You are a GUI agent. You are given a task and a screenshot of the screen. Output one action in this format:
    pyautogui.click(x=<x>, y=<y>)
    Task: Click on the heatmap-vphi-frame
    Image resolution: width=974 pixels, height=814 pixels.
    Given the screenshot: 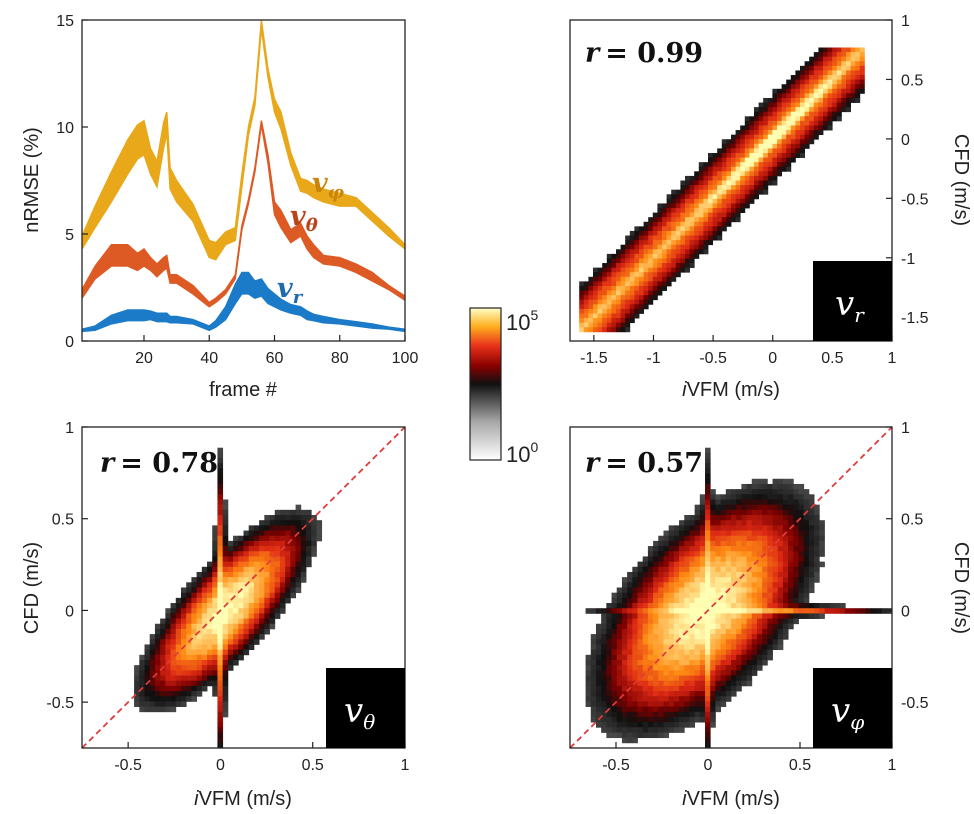 What is the action you would take?
    pyautogui.click(x=731, y=587)
    